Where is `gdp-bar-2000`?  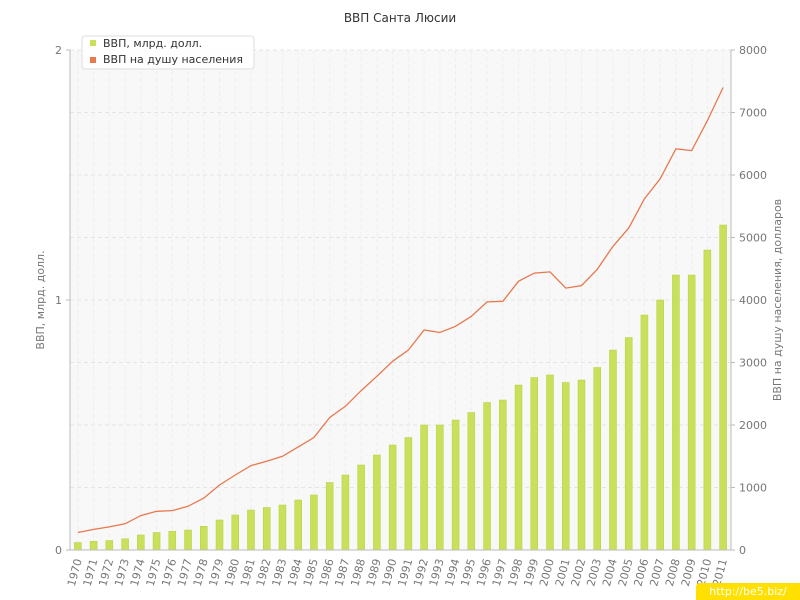
gdp-bar-2000 is located at coordinates (550, 462).